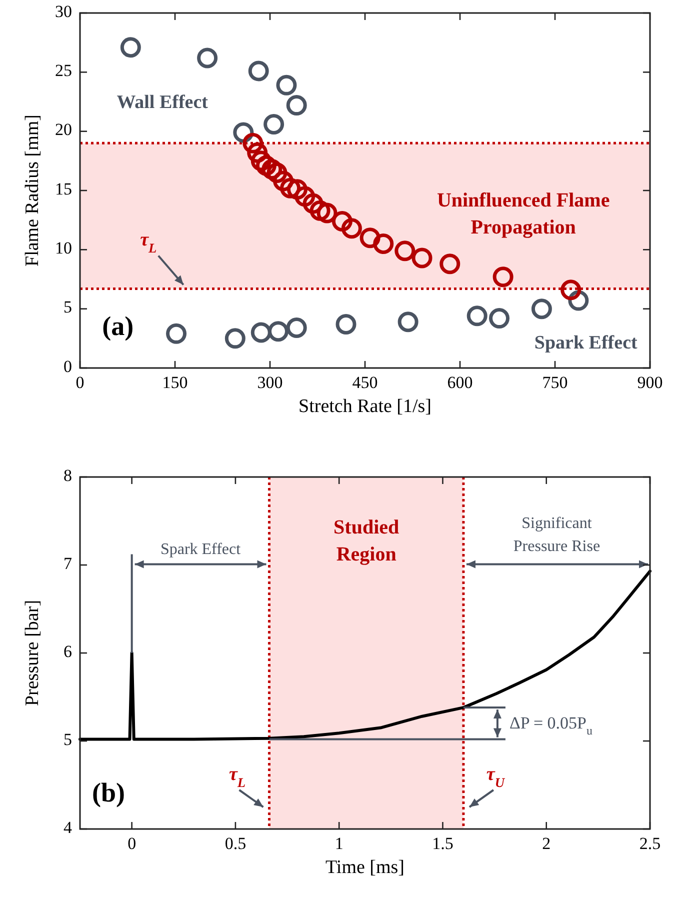  What do you see at coordinates (68, 475) in the screenshot?
I see `y-tick-label: 8` at bounding box center [68, 475].